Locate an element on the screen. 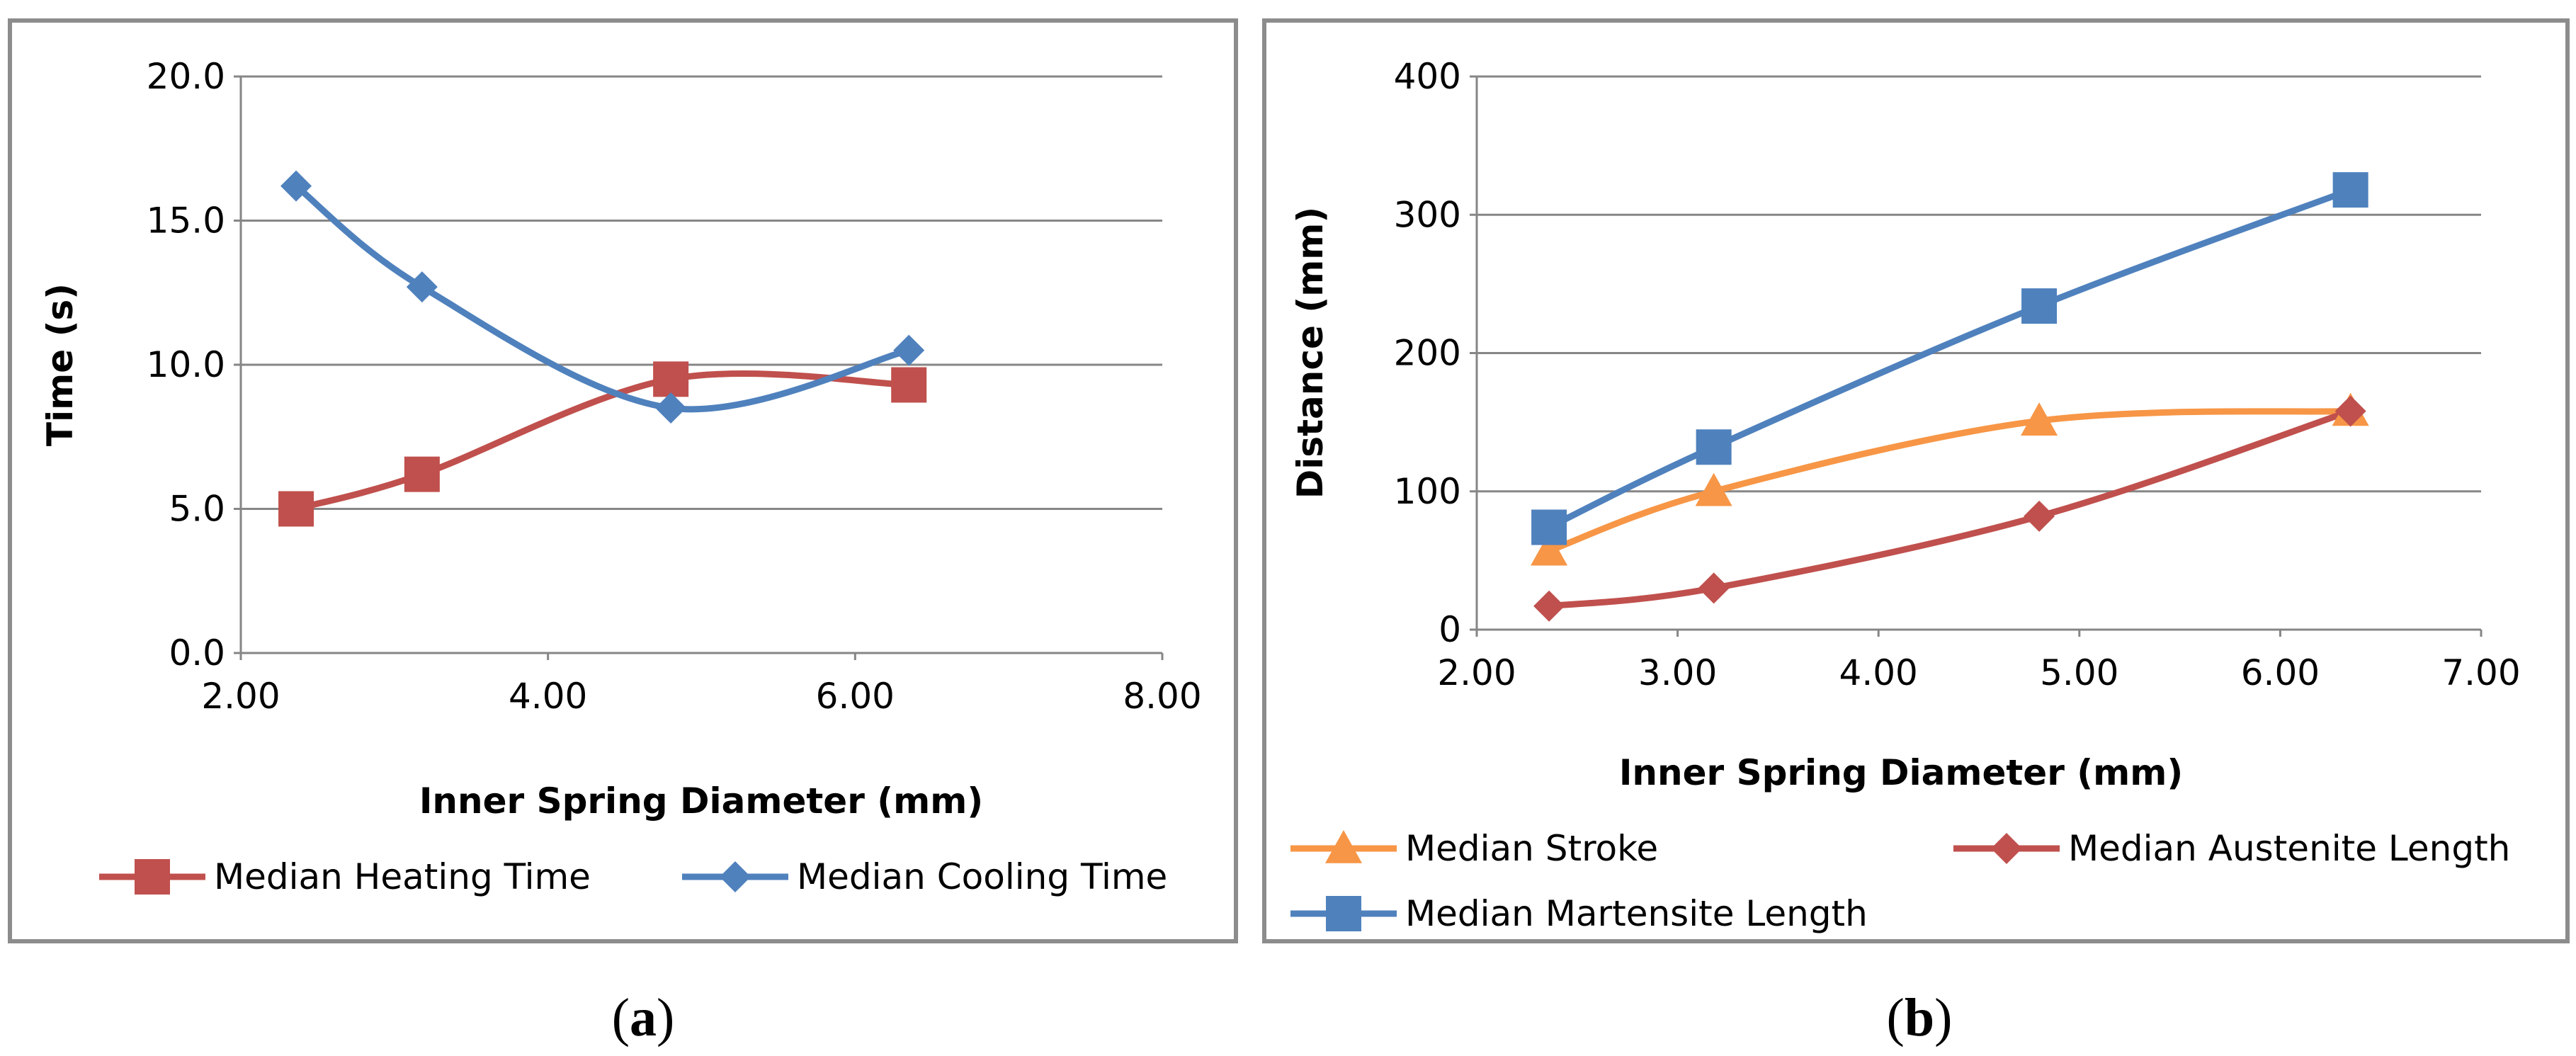 This screenshot has height=1056, width=2576. panel-b-y-tick-label: 0 is located at coordinates (1450, 629).